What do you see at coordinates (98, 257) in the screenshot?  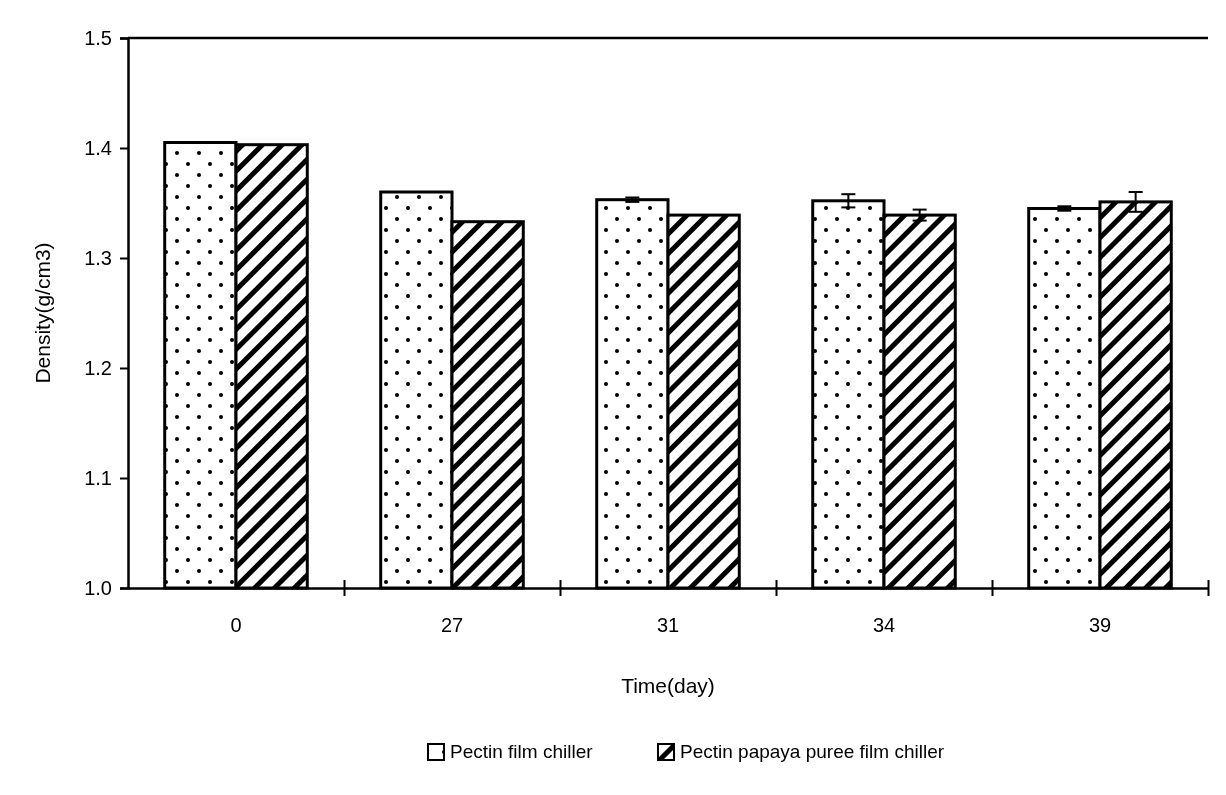 I see `y-tick-label: 1.3` at bounding box center [98, 257].